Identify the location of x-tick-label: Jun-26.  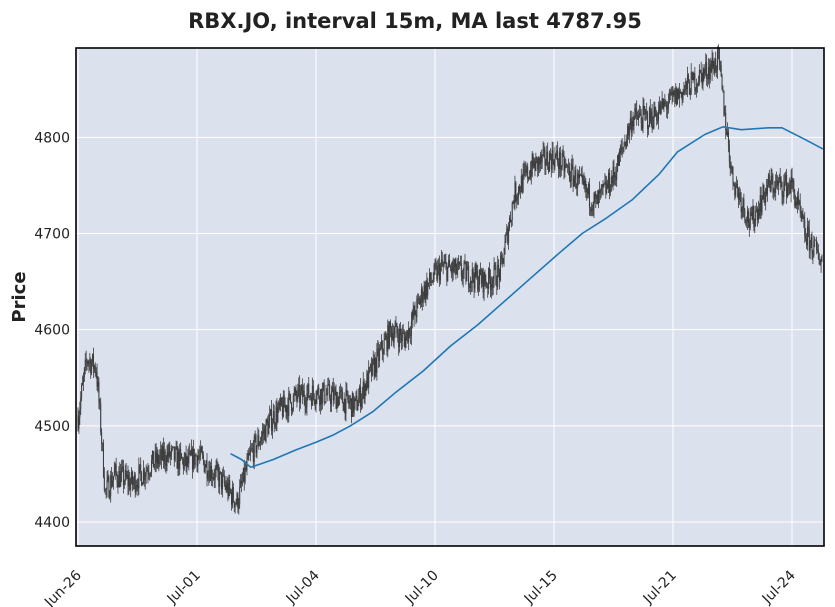
(63, 587).